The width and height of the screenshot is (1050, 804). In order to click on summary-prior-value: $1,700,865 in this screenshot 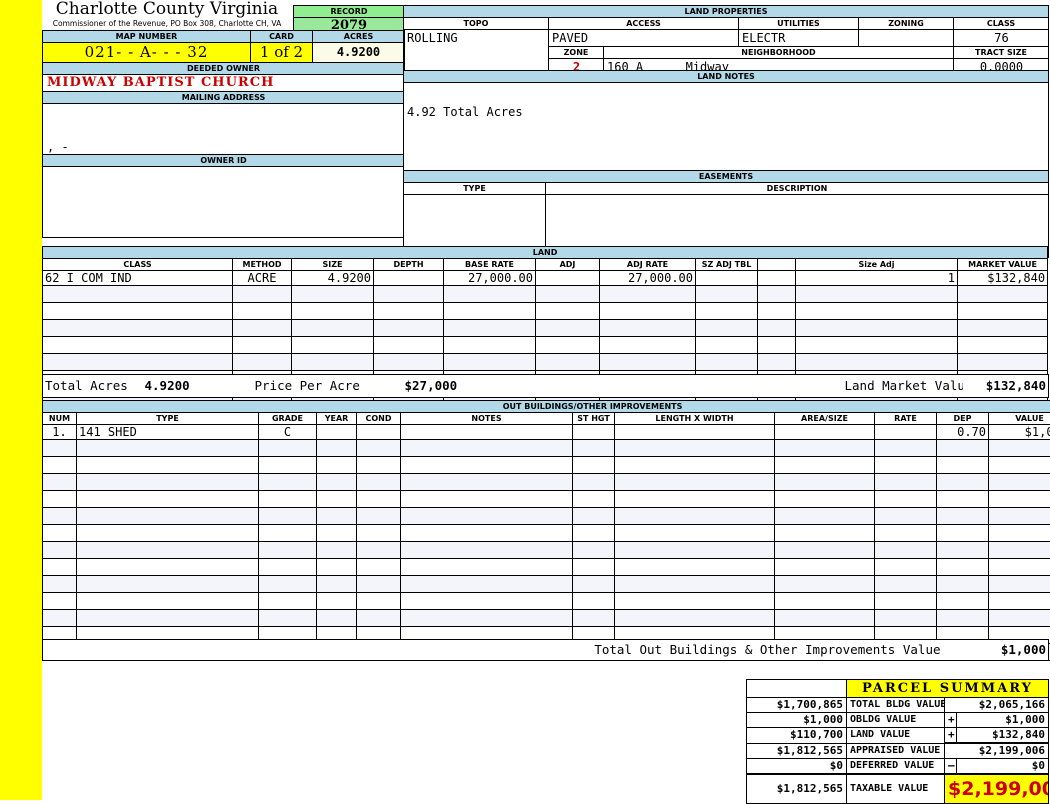, I will do `click(797, 705)`.